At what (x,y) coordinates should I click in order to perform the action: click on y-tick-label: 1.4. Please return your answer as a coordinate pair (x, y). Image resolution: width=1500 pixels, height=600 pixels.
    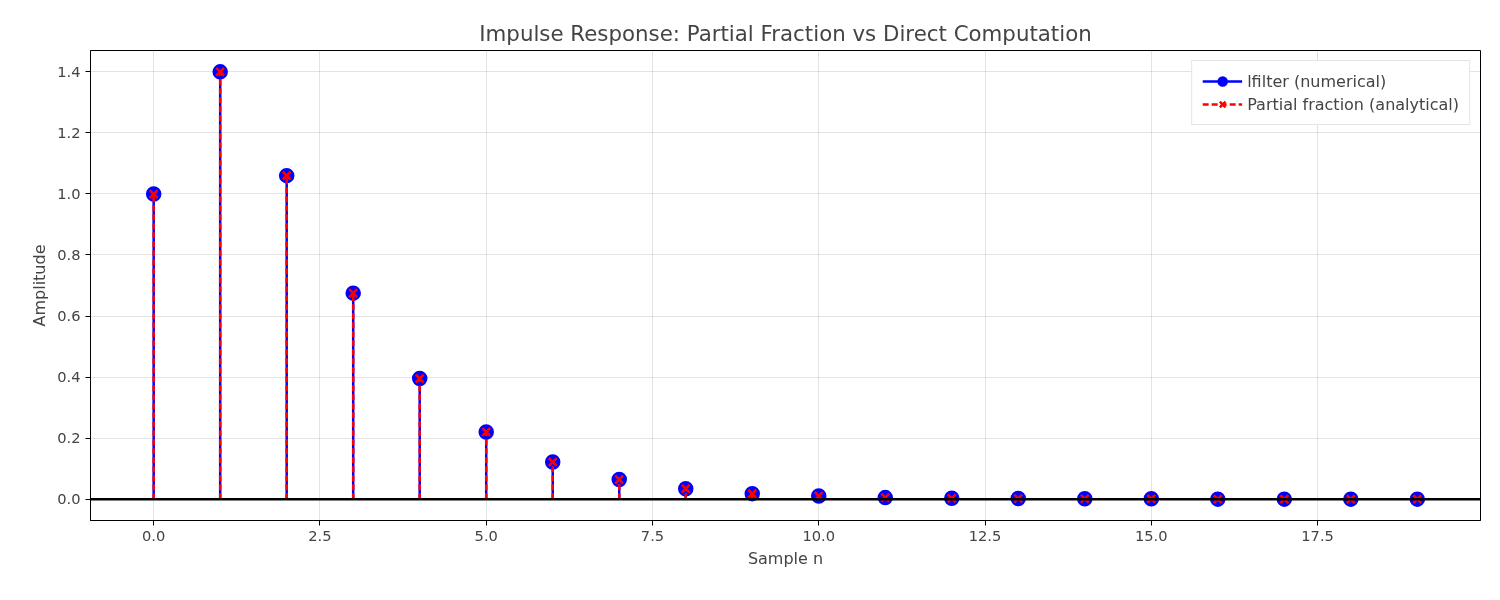
    Looking at the image, I should click on (69, 71).